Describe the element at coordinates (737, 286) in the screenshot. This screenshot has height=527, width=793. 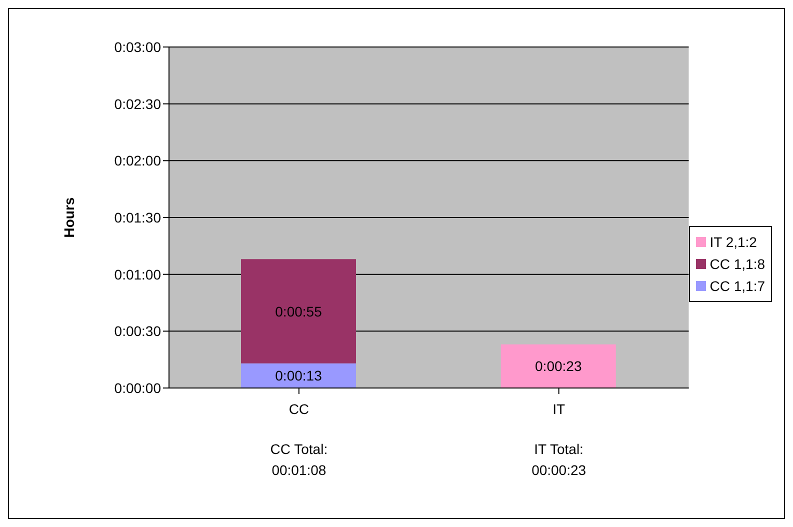
I see `legend-label: CC 1,1:7` at that location.